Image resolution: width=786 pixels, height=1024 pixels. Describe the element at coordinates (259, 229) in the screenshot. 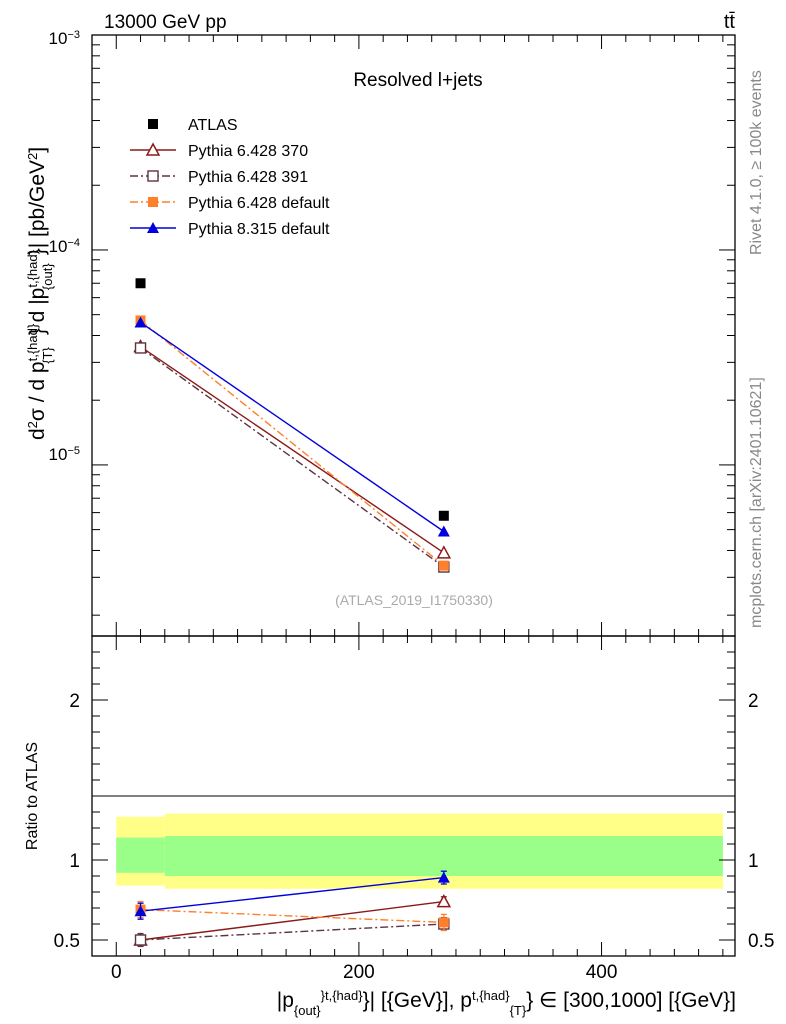

I see `legend-label-4: Pythia 8.315 default` at that location.